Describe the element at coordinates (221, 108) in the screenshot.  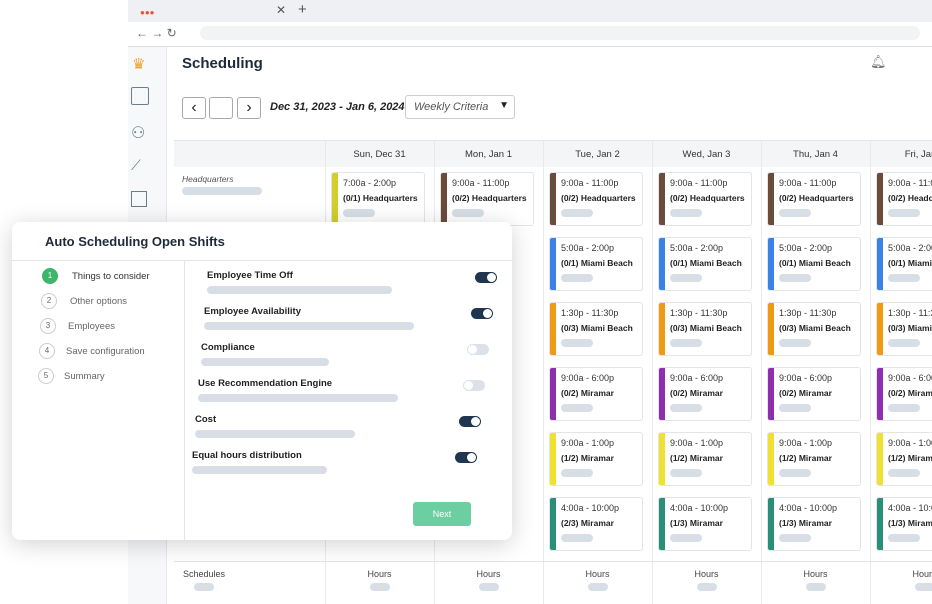
I see `calendar-button` at that location.